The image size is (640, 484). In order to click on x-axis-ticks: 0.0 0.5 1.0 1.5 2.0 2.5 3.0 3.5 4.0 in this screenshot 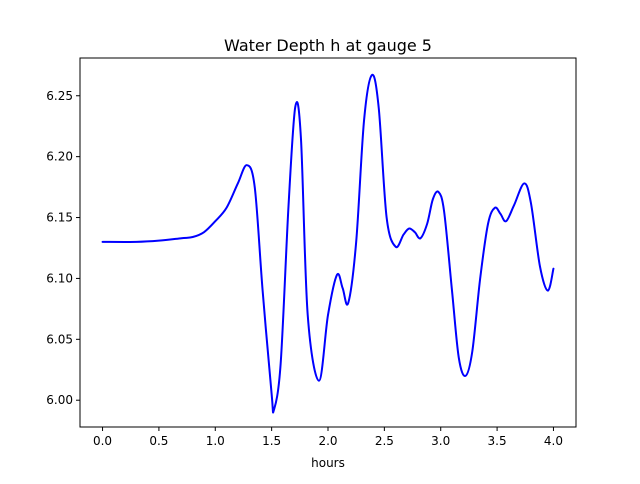, I will do `click(328, 437)`.